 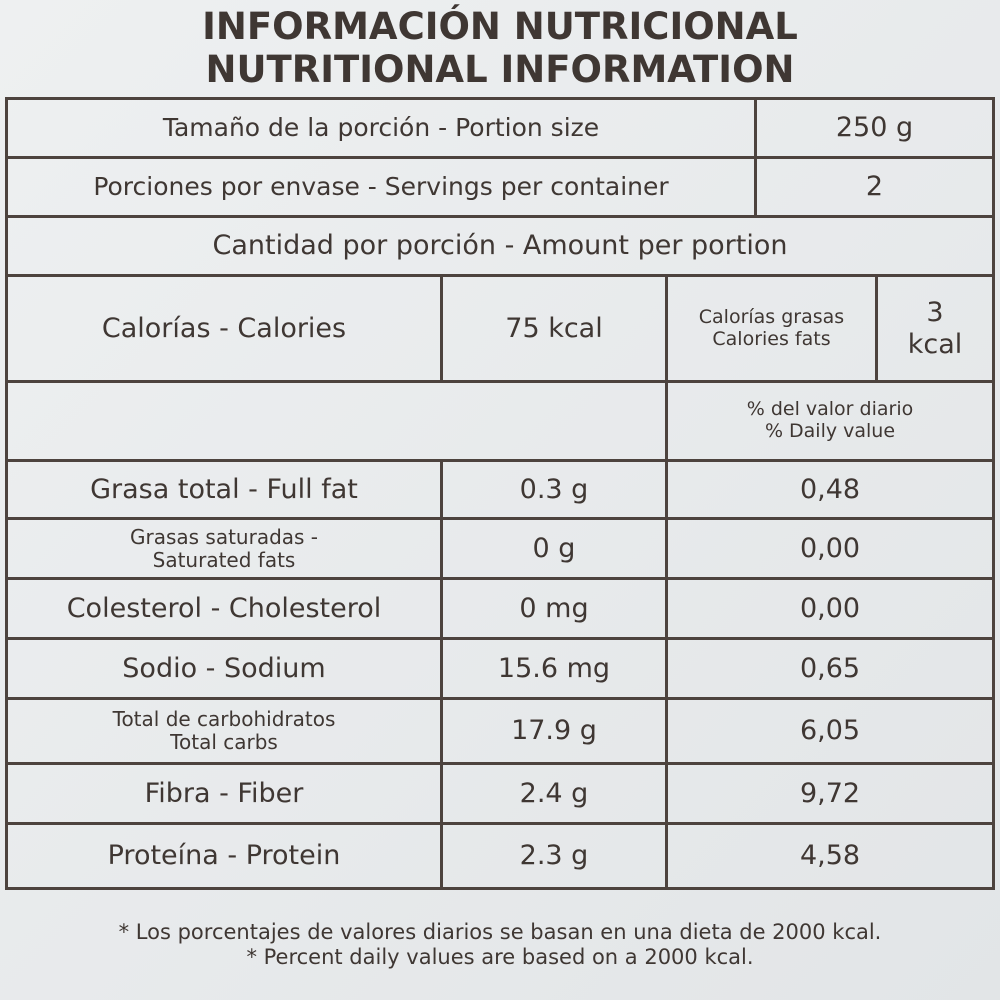 I want to click on label-text: Calorías grasas, so click(x=771, y=316).